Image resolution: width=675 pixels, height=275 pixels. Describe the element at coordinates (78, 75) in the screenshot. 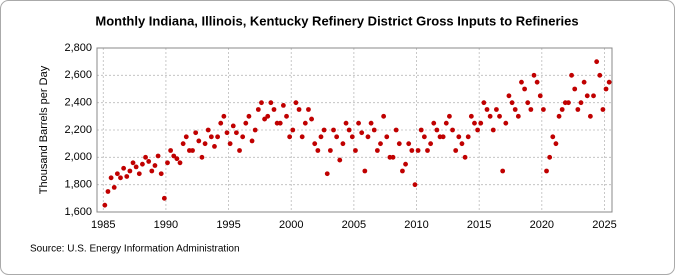

I see `y-tick-label: 2,600` at that location.